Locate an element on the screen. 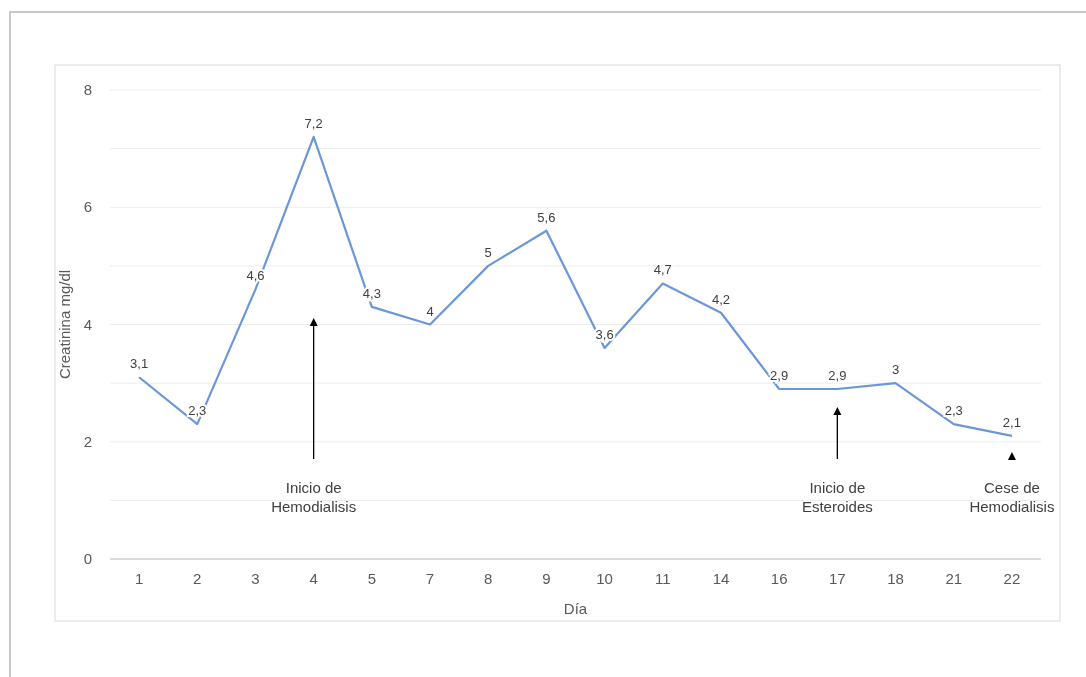 Image resolution: width=1086 pixels, height=677 pixels. x-tick-label: 11 is located at coordinates (662, 578).